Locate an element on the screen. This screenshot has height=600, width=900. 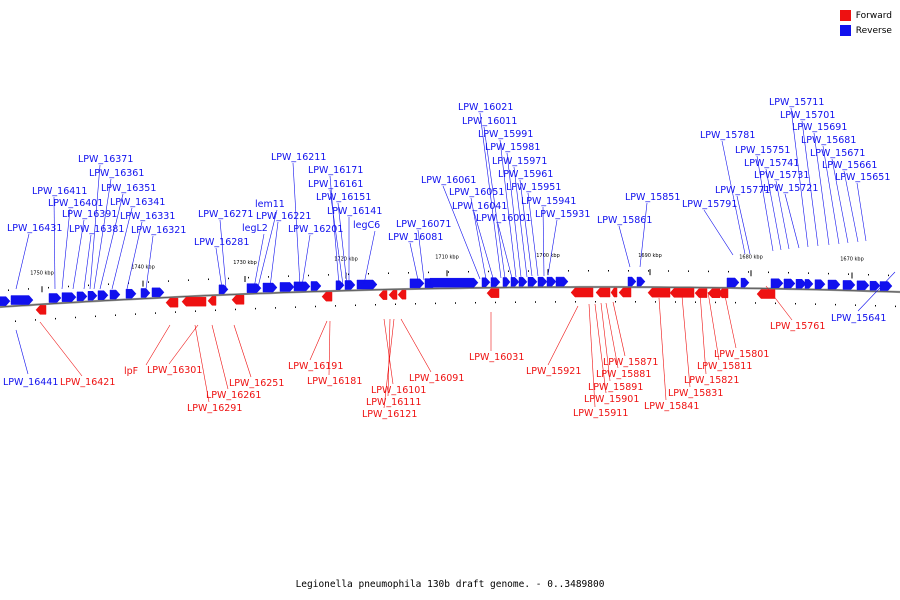
tick-label-1740-kbp: 1740 kbp is located at coordinates (143, 268).